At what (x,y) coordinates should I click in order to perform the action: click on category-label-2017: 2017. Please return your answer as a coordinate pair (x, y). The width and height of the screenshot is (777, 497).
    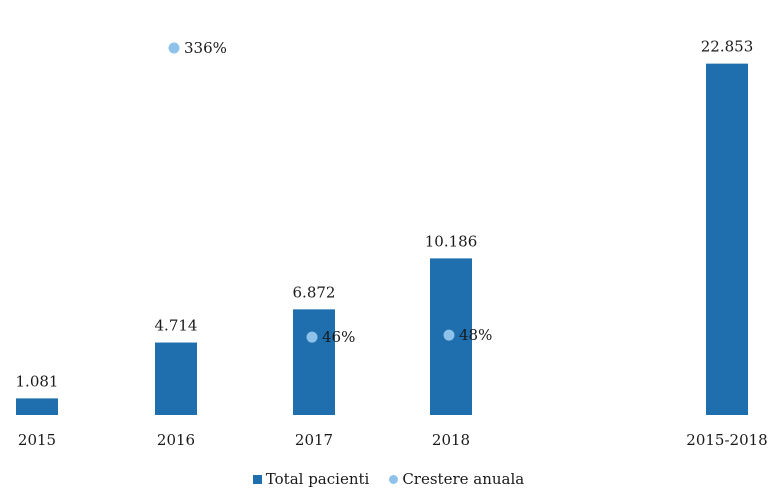
    Looking at the image, I should click on (314, 440).